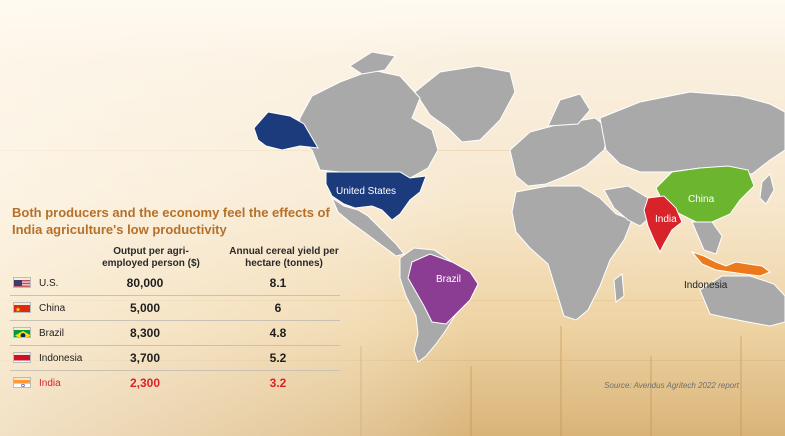  I want to click on output-value: 3,700, so click(145, 358).